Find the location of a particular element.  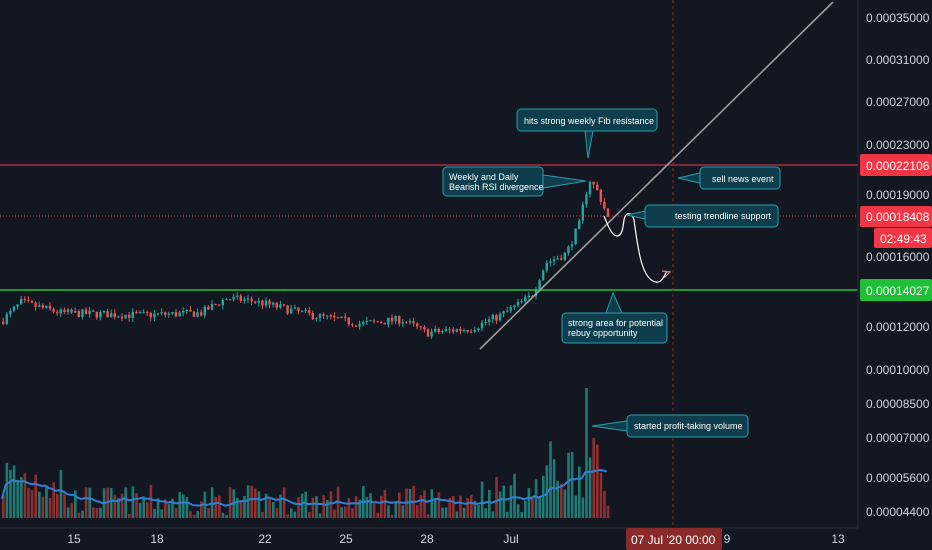

note-trendline-support: testing trendline support is located at coordinates (702, 216).